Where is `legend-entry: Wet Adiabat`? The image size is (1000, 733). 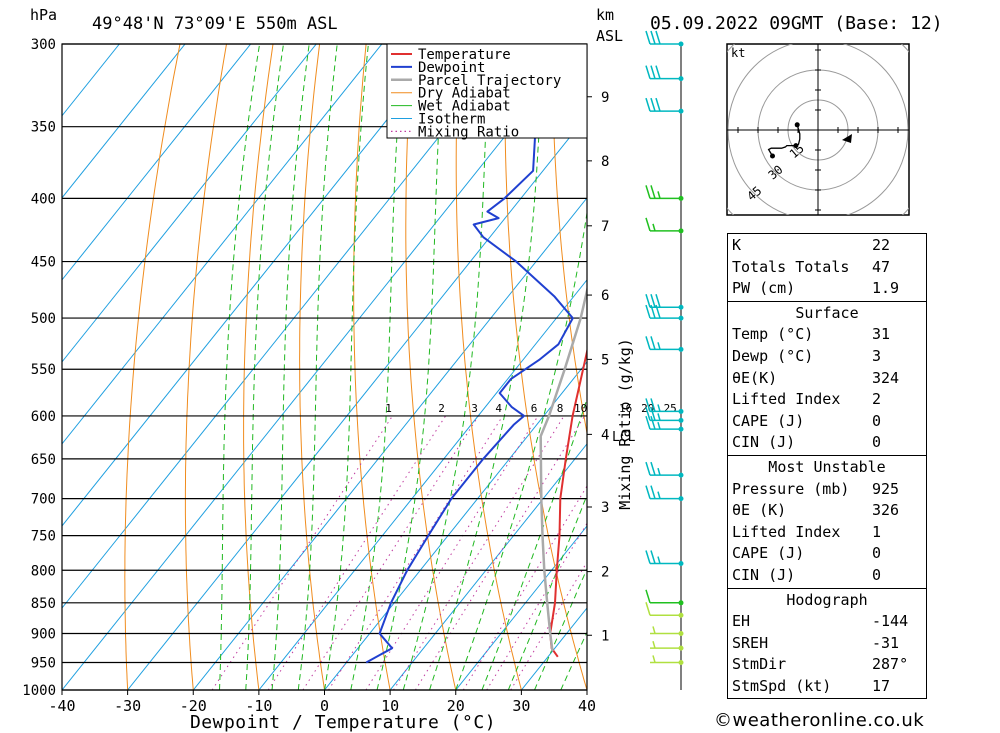
legend-entry: Wet Adiabat is located at coordinates (464, 107).